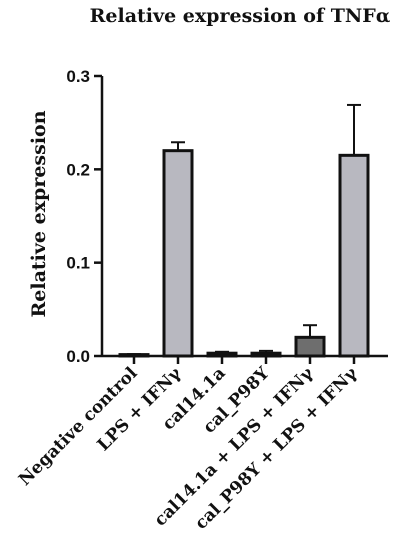  I want to click on y-tick-label: 0.3, so click(78, 76).